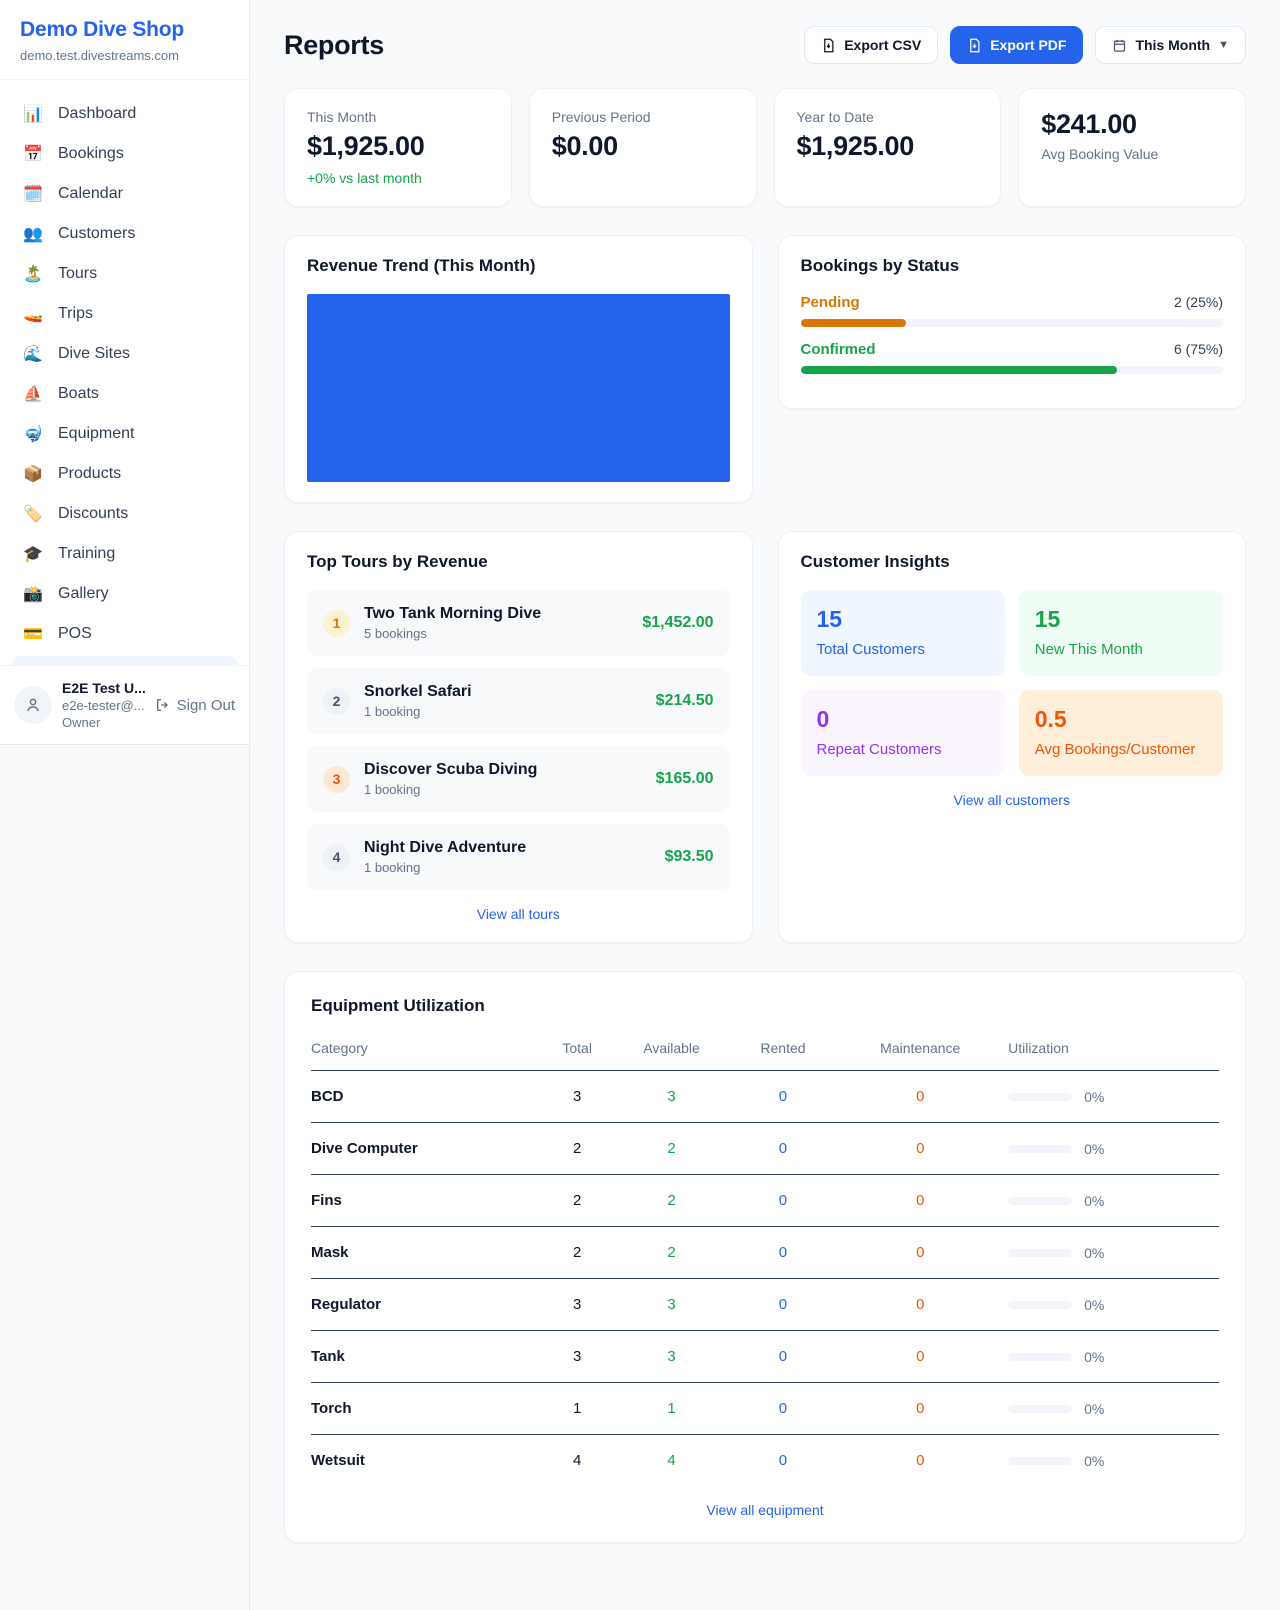  Describe the element at coordinates (920, 1052) in the screenshot. I see `column-header-maintenance: Maintenance` at that location.